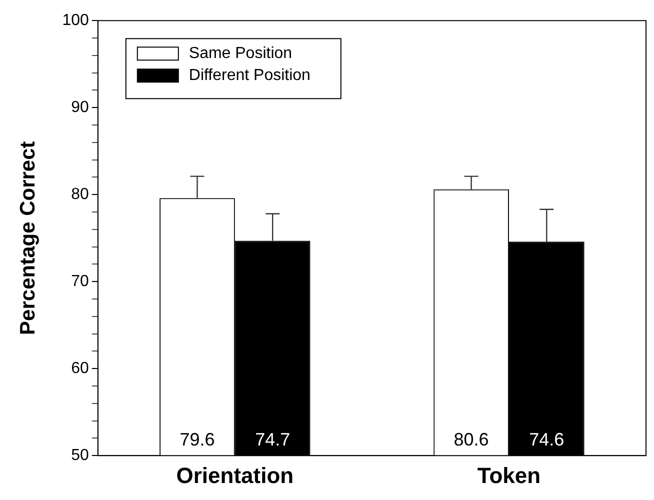 The height and width of the screenshot is (500, 654). What do you see at coordinates (240, 53) in the screenshot?
I see `legend-label: Same Position` at bounding box center [240, 53].